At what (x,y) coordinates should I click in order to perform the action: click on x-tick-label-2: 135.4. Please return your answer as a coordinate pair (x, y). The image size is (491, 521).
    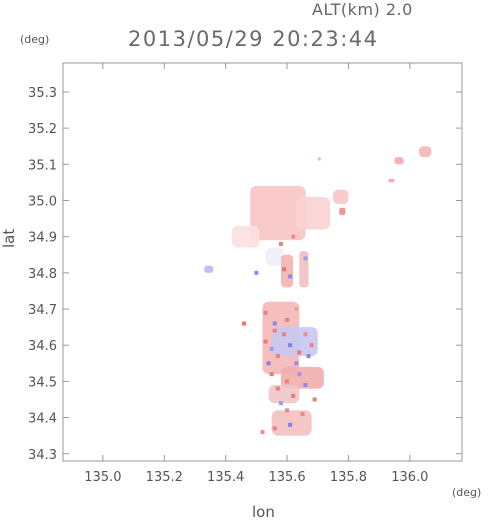
    Looking at the image, I should click on (225, 477).